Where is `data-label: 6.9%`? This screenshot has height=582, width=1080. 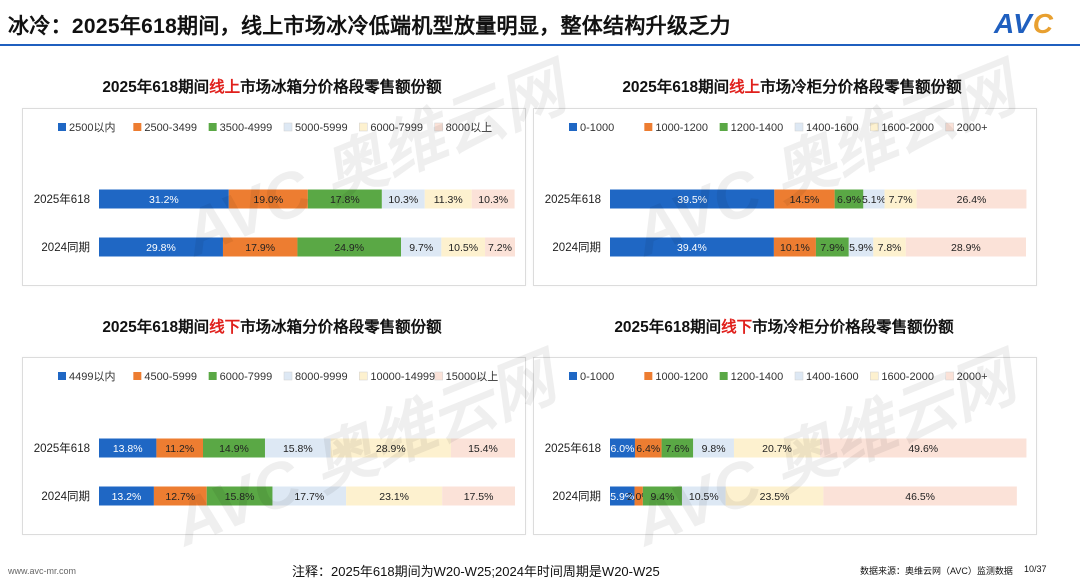
data-label: 6.9% is located at coordinates (849, 200).